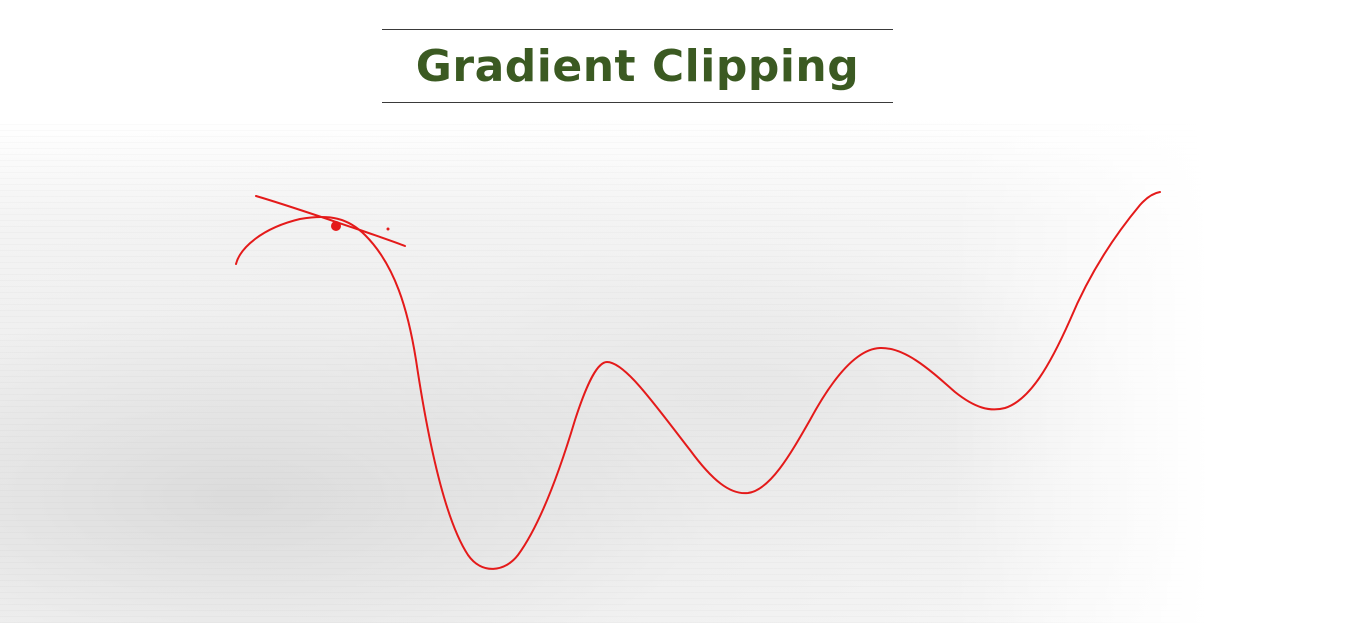 Image resolution: width=1348 pixels, height=623 pixels. Describe the element at coordinates (388, 229) in the screenshot. I see `small-dot-mark` at that location.